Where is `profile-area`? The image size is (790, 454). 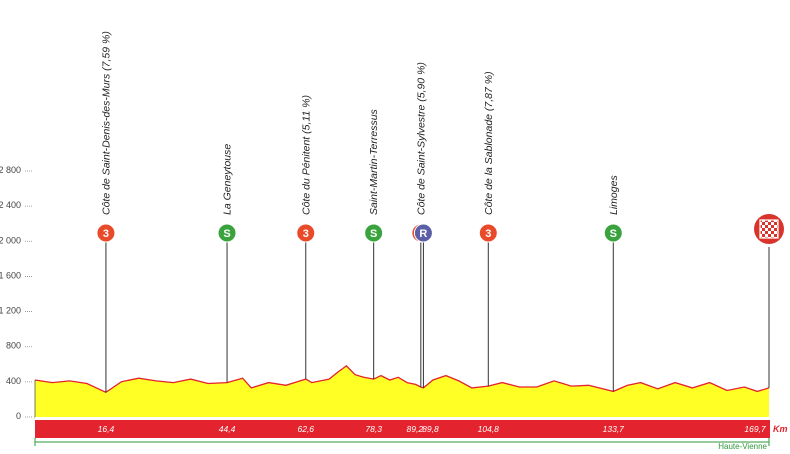 profile-area is located at coordinates (402, 391).